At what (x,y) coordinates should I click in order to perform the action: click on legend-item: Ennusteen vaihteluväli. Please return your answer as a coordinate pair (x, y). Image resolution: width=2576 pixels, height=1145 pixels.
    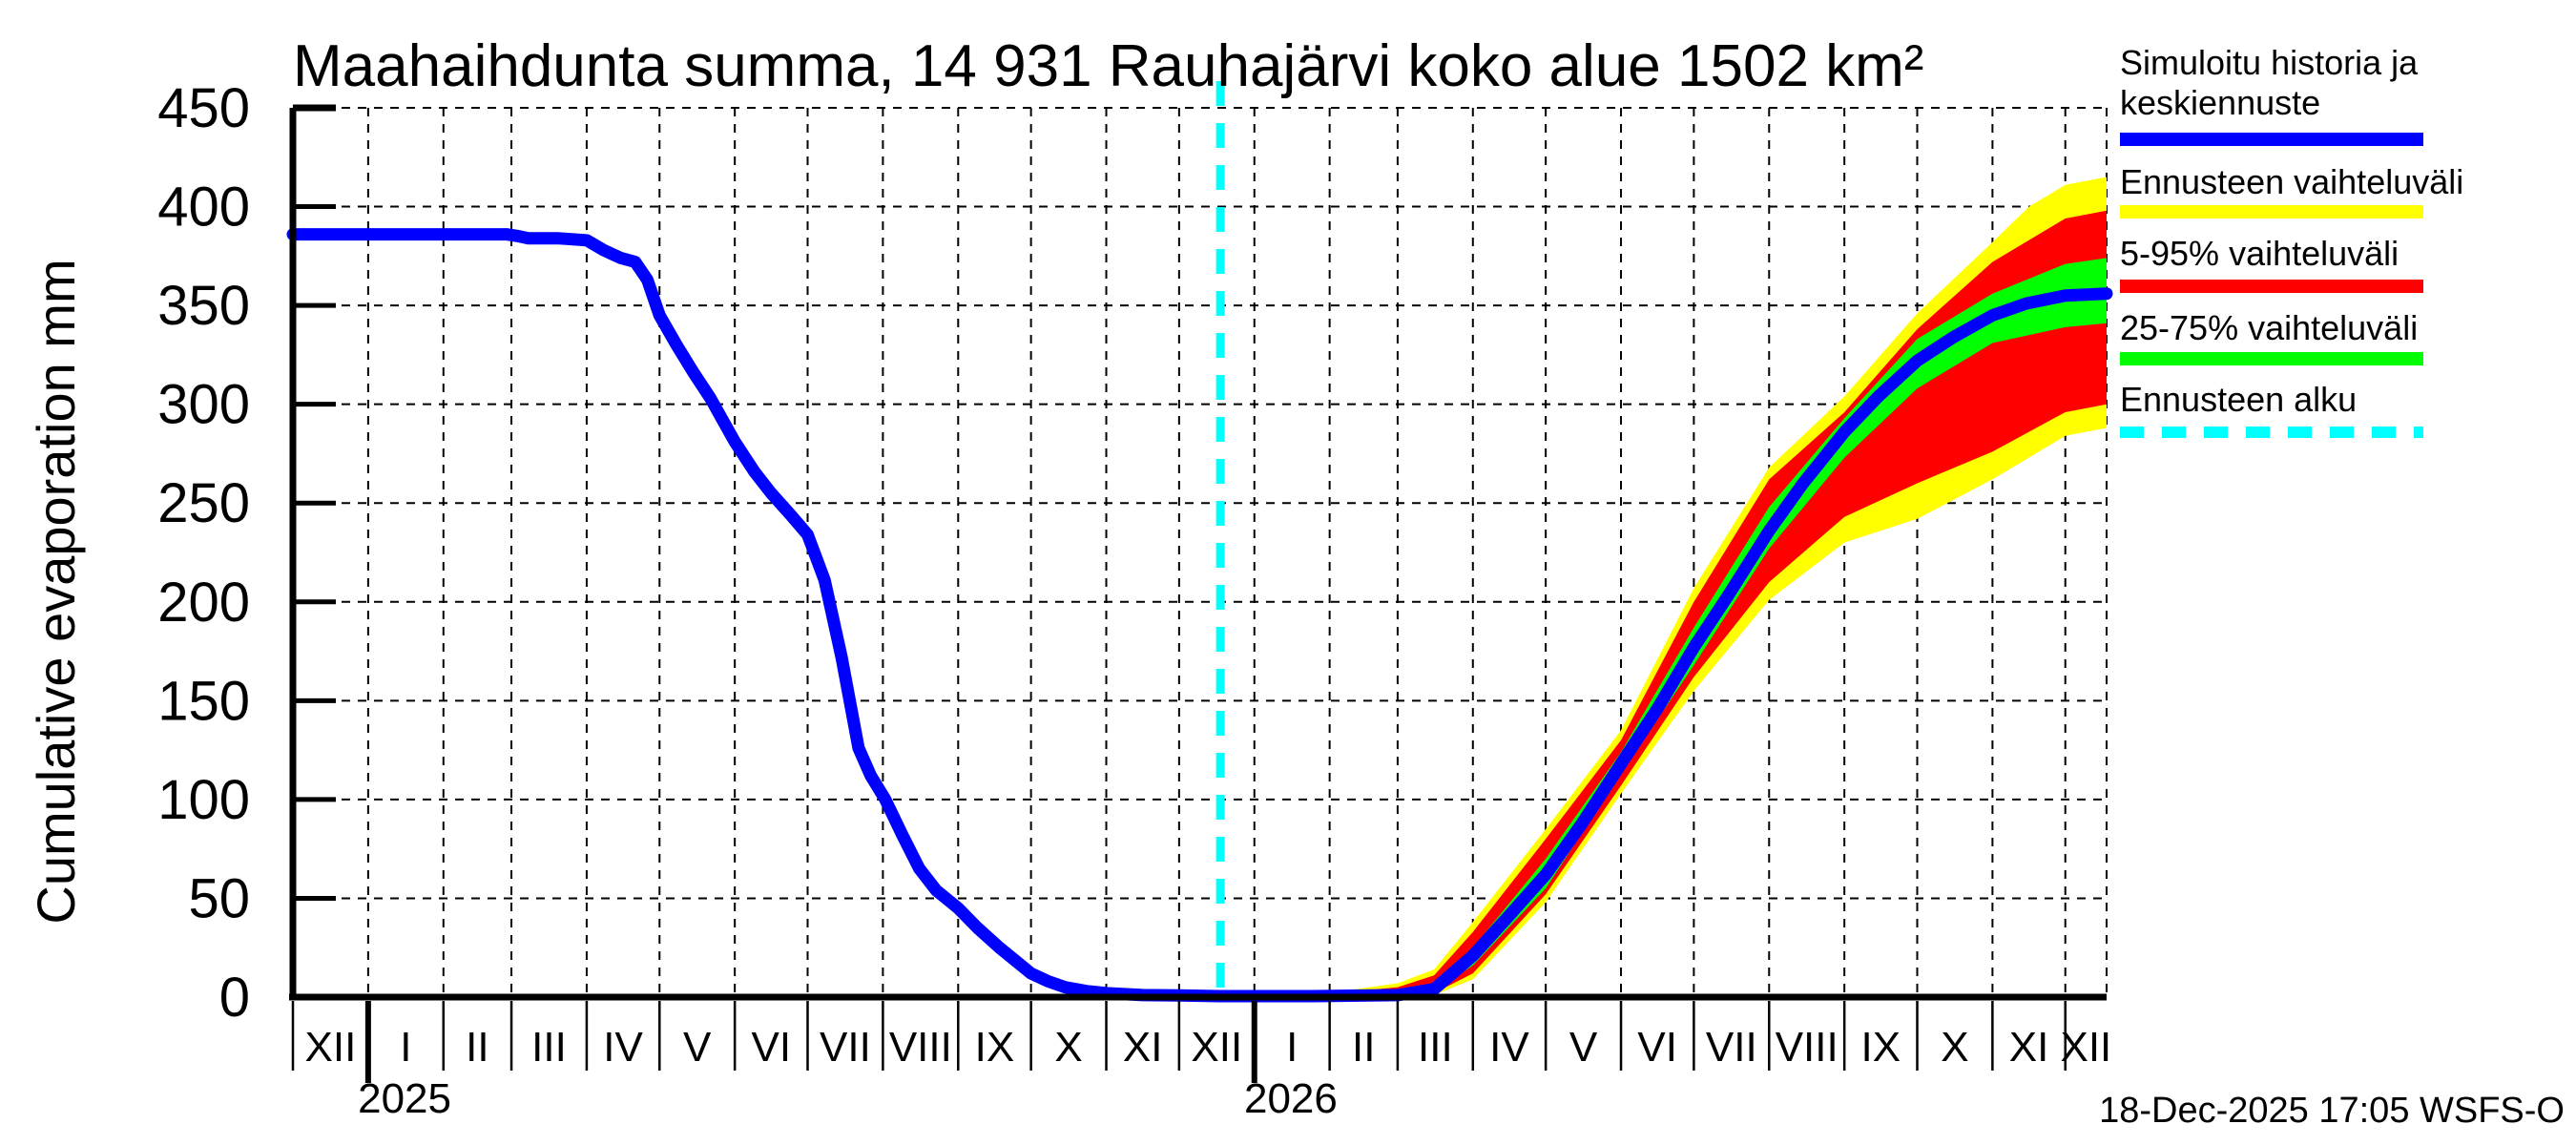
    Looking at the image, I should click on (2291, 191).